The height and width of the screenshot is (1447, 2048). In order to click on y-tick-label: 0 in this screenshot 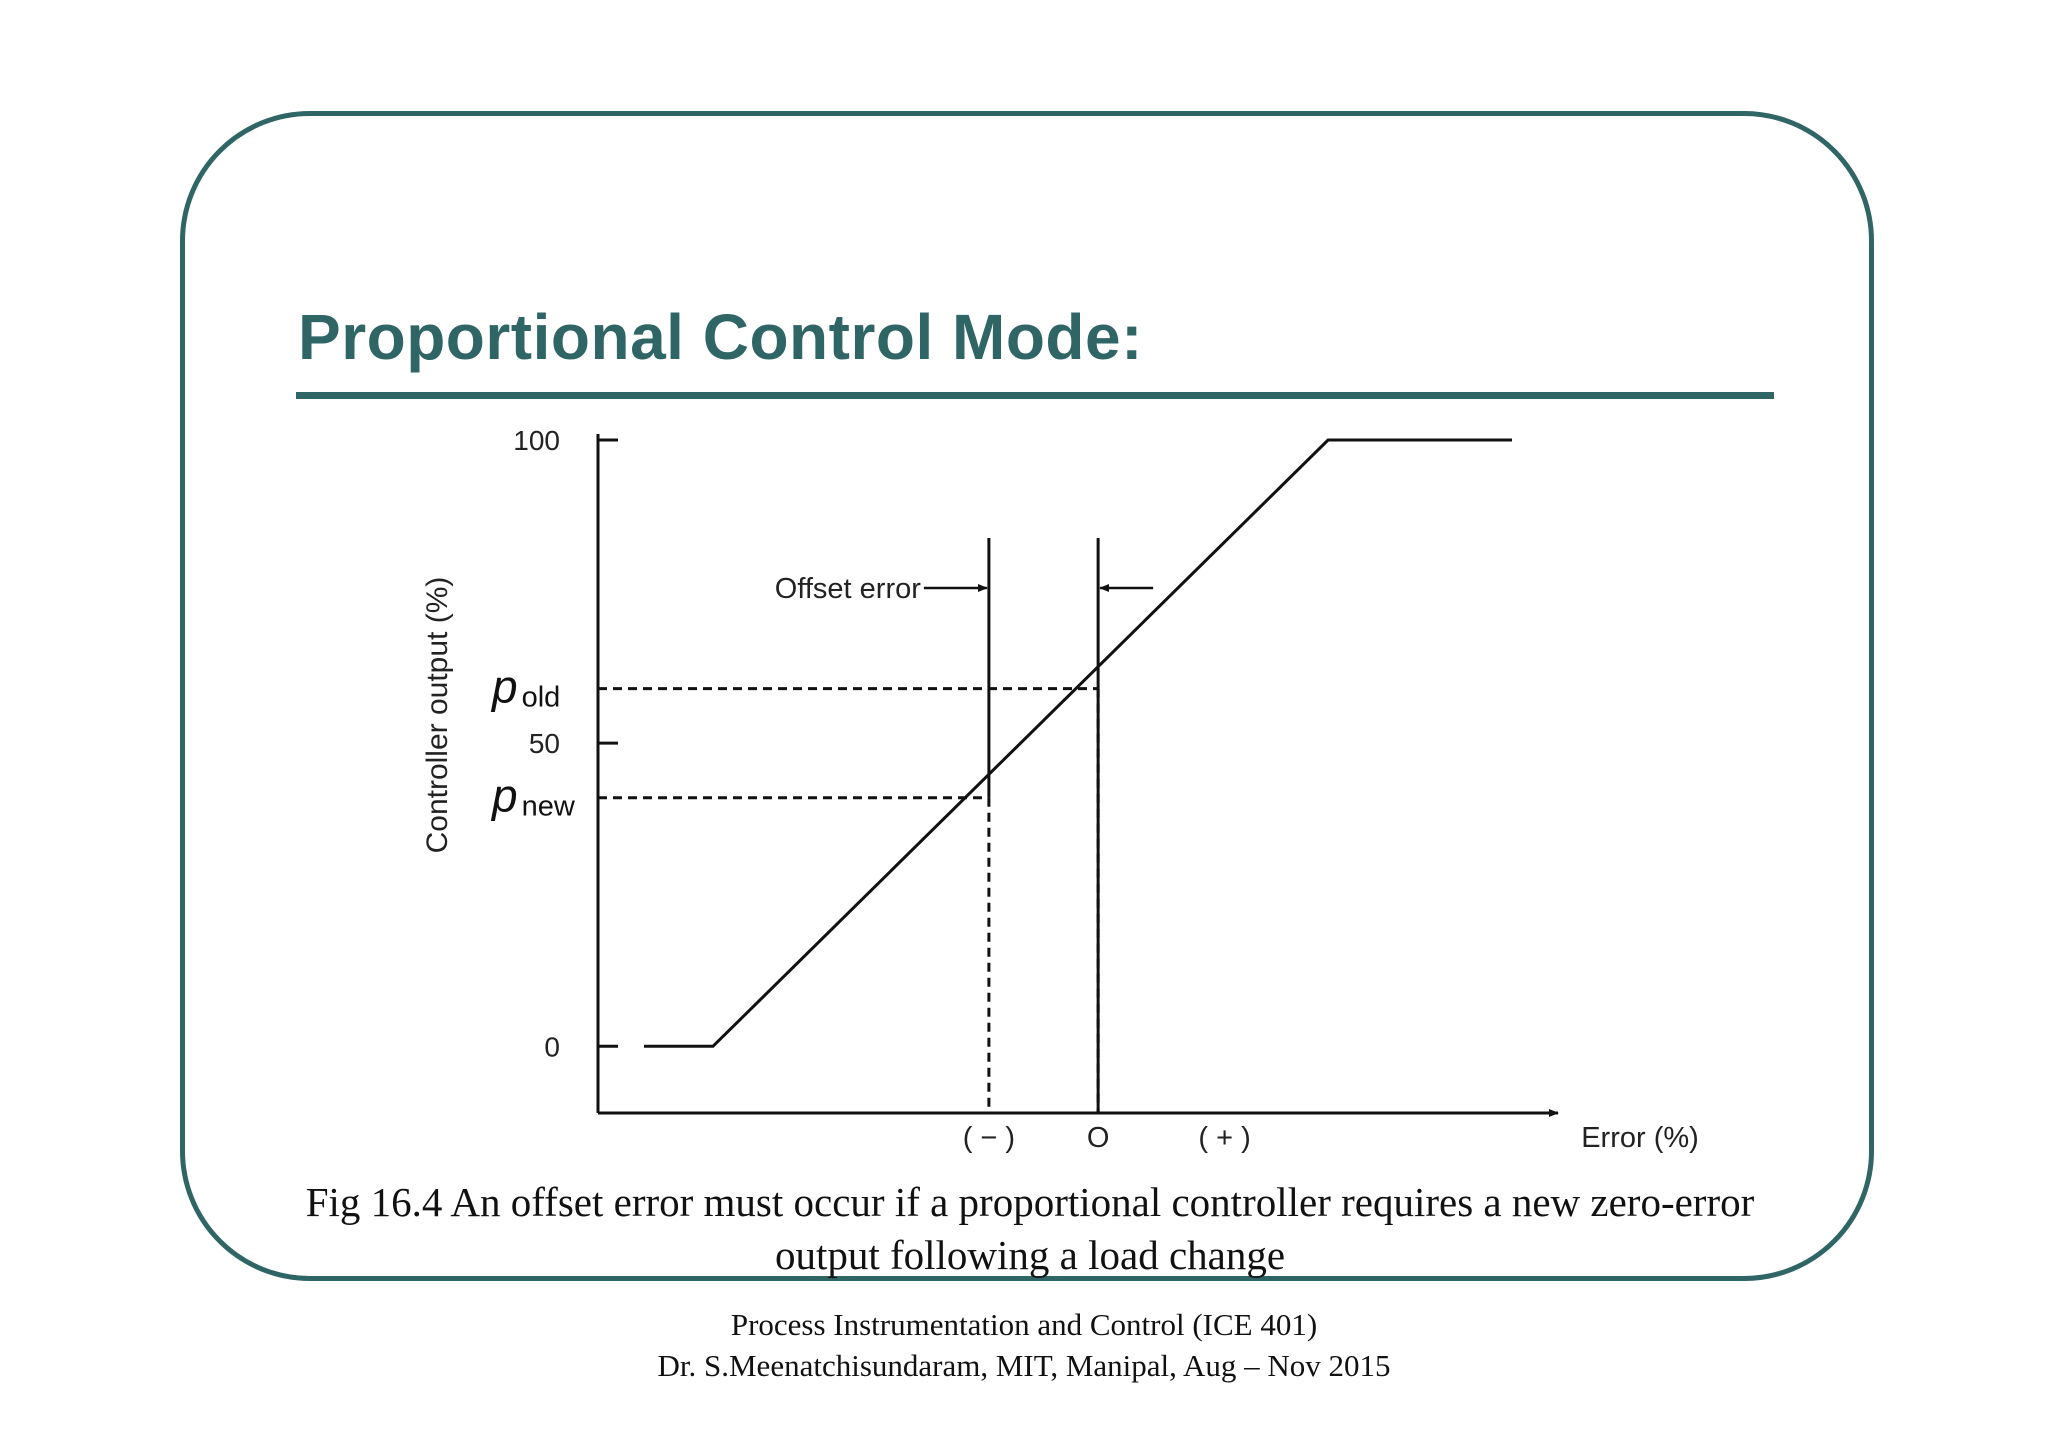, I will do `click(552, 1046)`.